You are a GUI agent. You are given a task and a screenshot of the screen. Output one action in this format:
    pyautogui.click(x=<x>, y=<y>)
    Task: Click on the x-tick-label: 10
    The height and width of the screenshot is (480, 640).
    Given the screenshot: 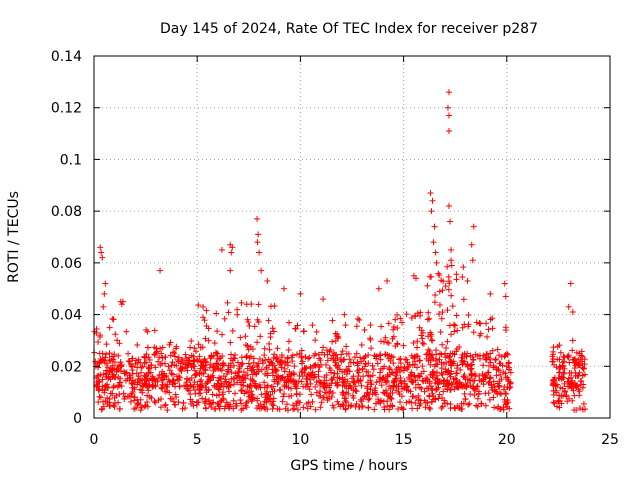 What is the action you would take?
    pyautogui.click(x=300, y=440)
    